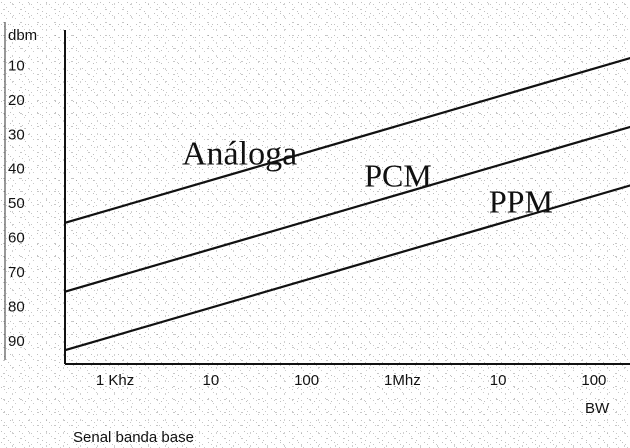 Image resolution: width=630 pixels, height=448 pixels. What do you see at coordinates (16, 272) in the screenshot?
I see `y-tick-label: 70` at bounding box center [16, 272].